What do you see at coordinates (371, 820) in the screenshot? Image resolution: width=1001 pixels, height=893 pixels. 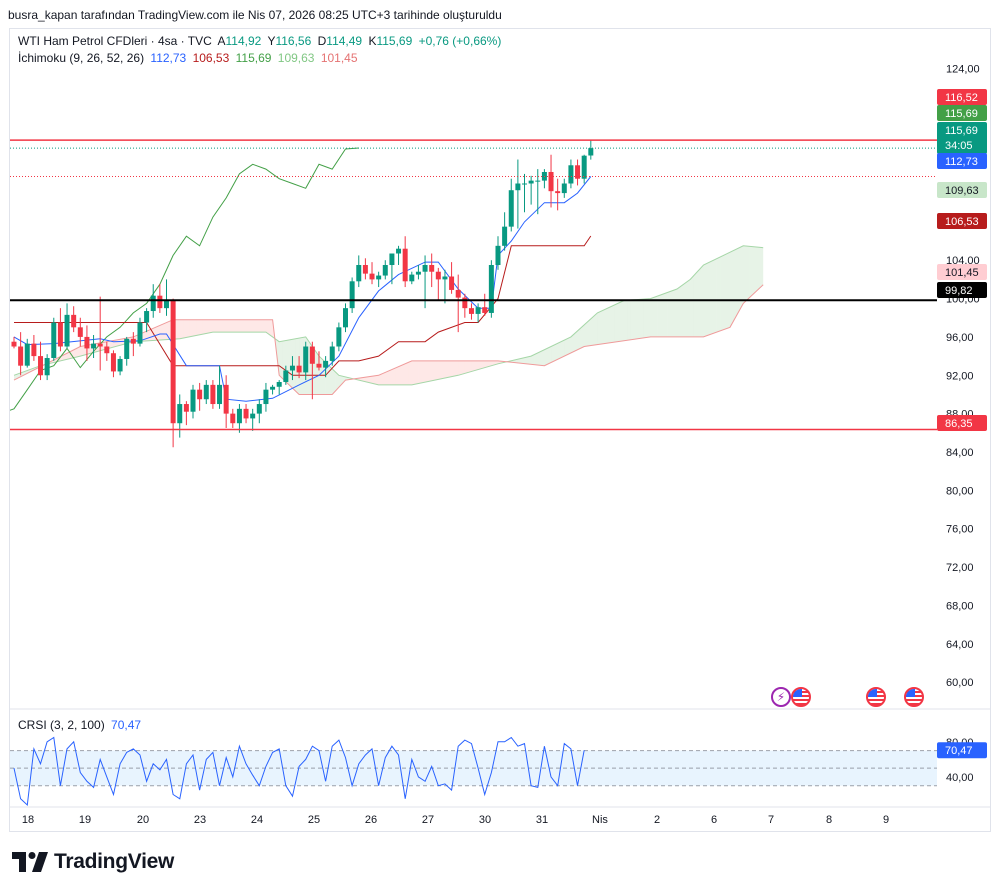 I see `time-axis-label: 26` at bounding box center [371, 820].